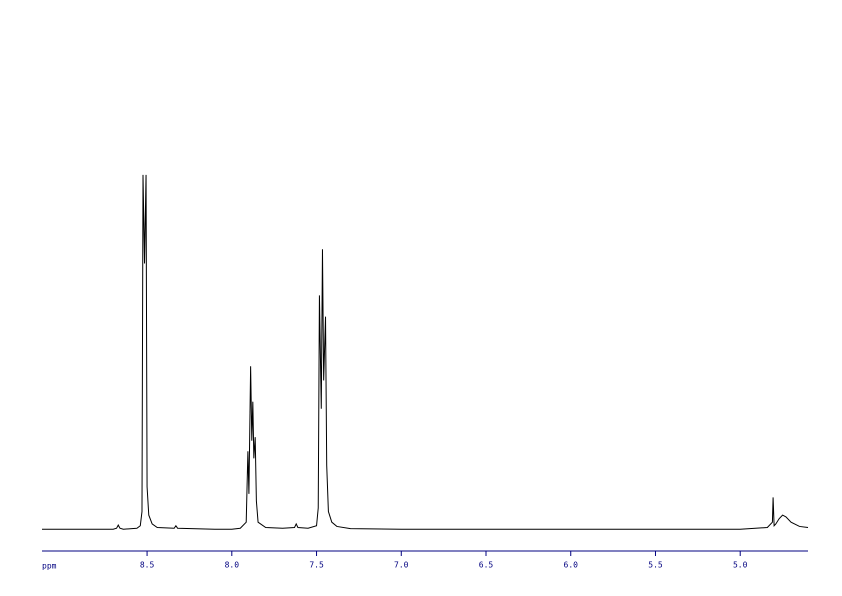  Describe the element at coordinates (49, 566) in the screenshot. I see `x-axis-label: ppm` at that location.